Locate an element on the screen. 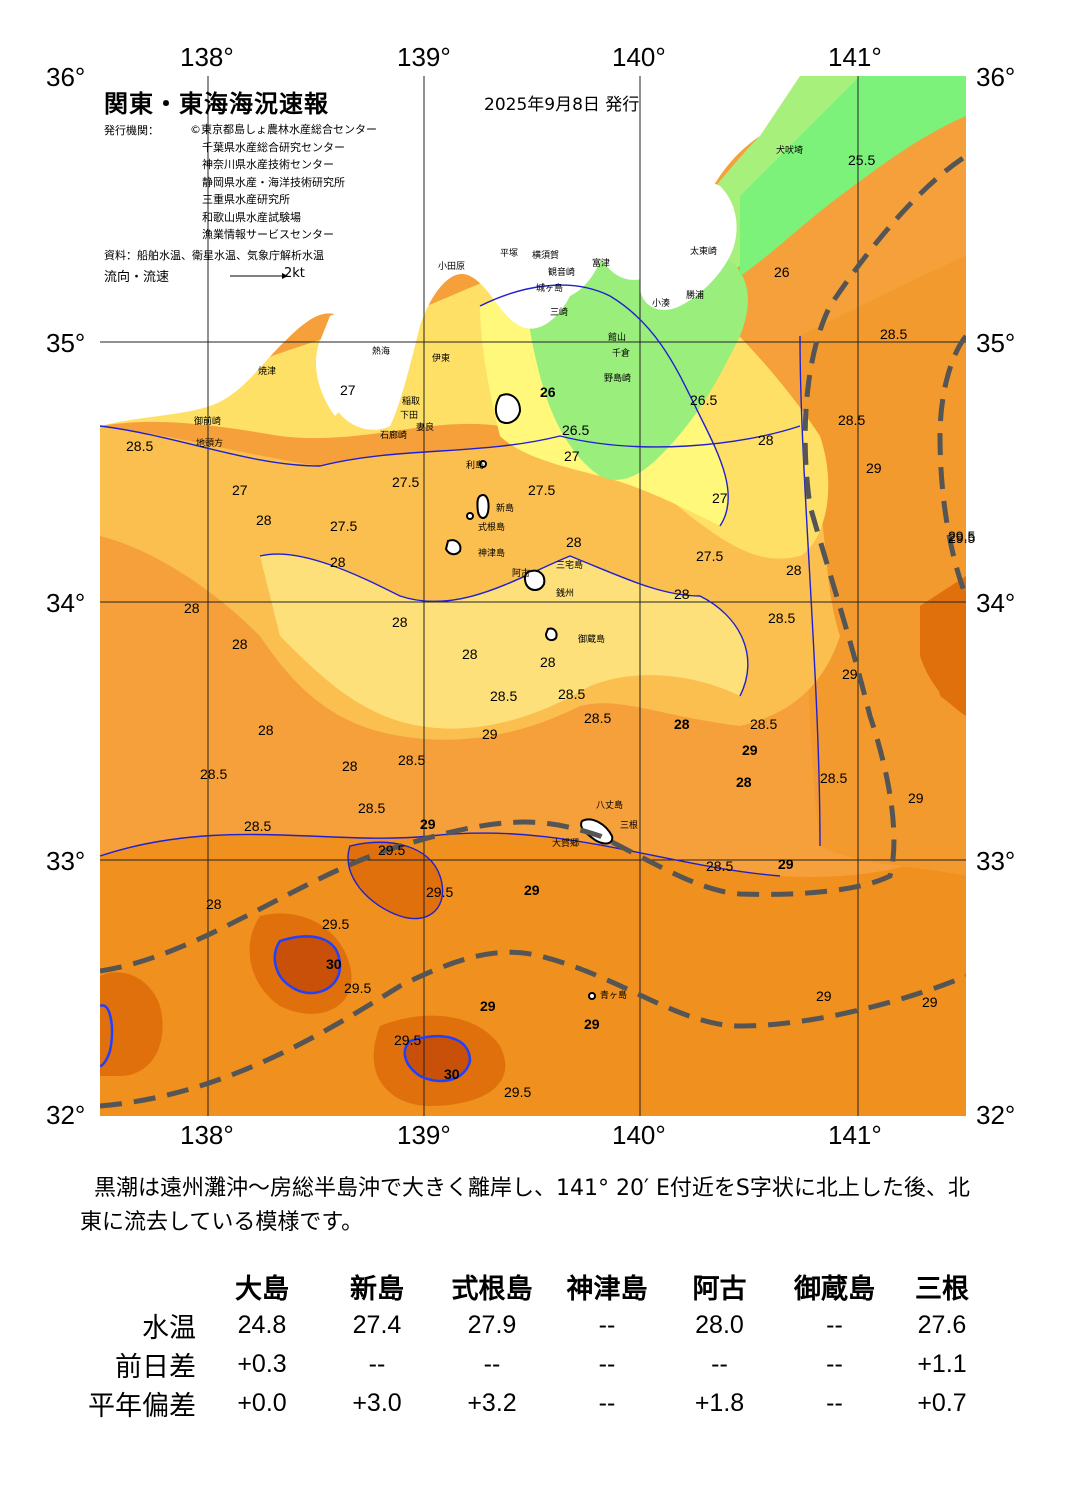 This screenshot has width=1067, height=1505. organization-item: ©東京都島しょ農林水産総合センター is located at coordinates (283, 129).